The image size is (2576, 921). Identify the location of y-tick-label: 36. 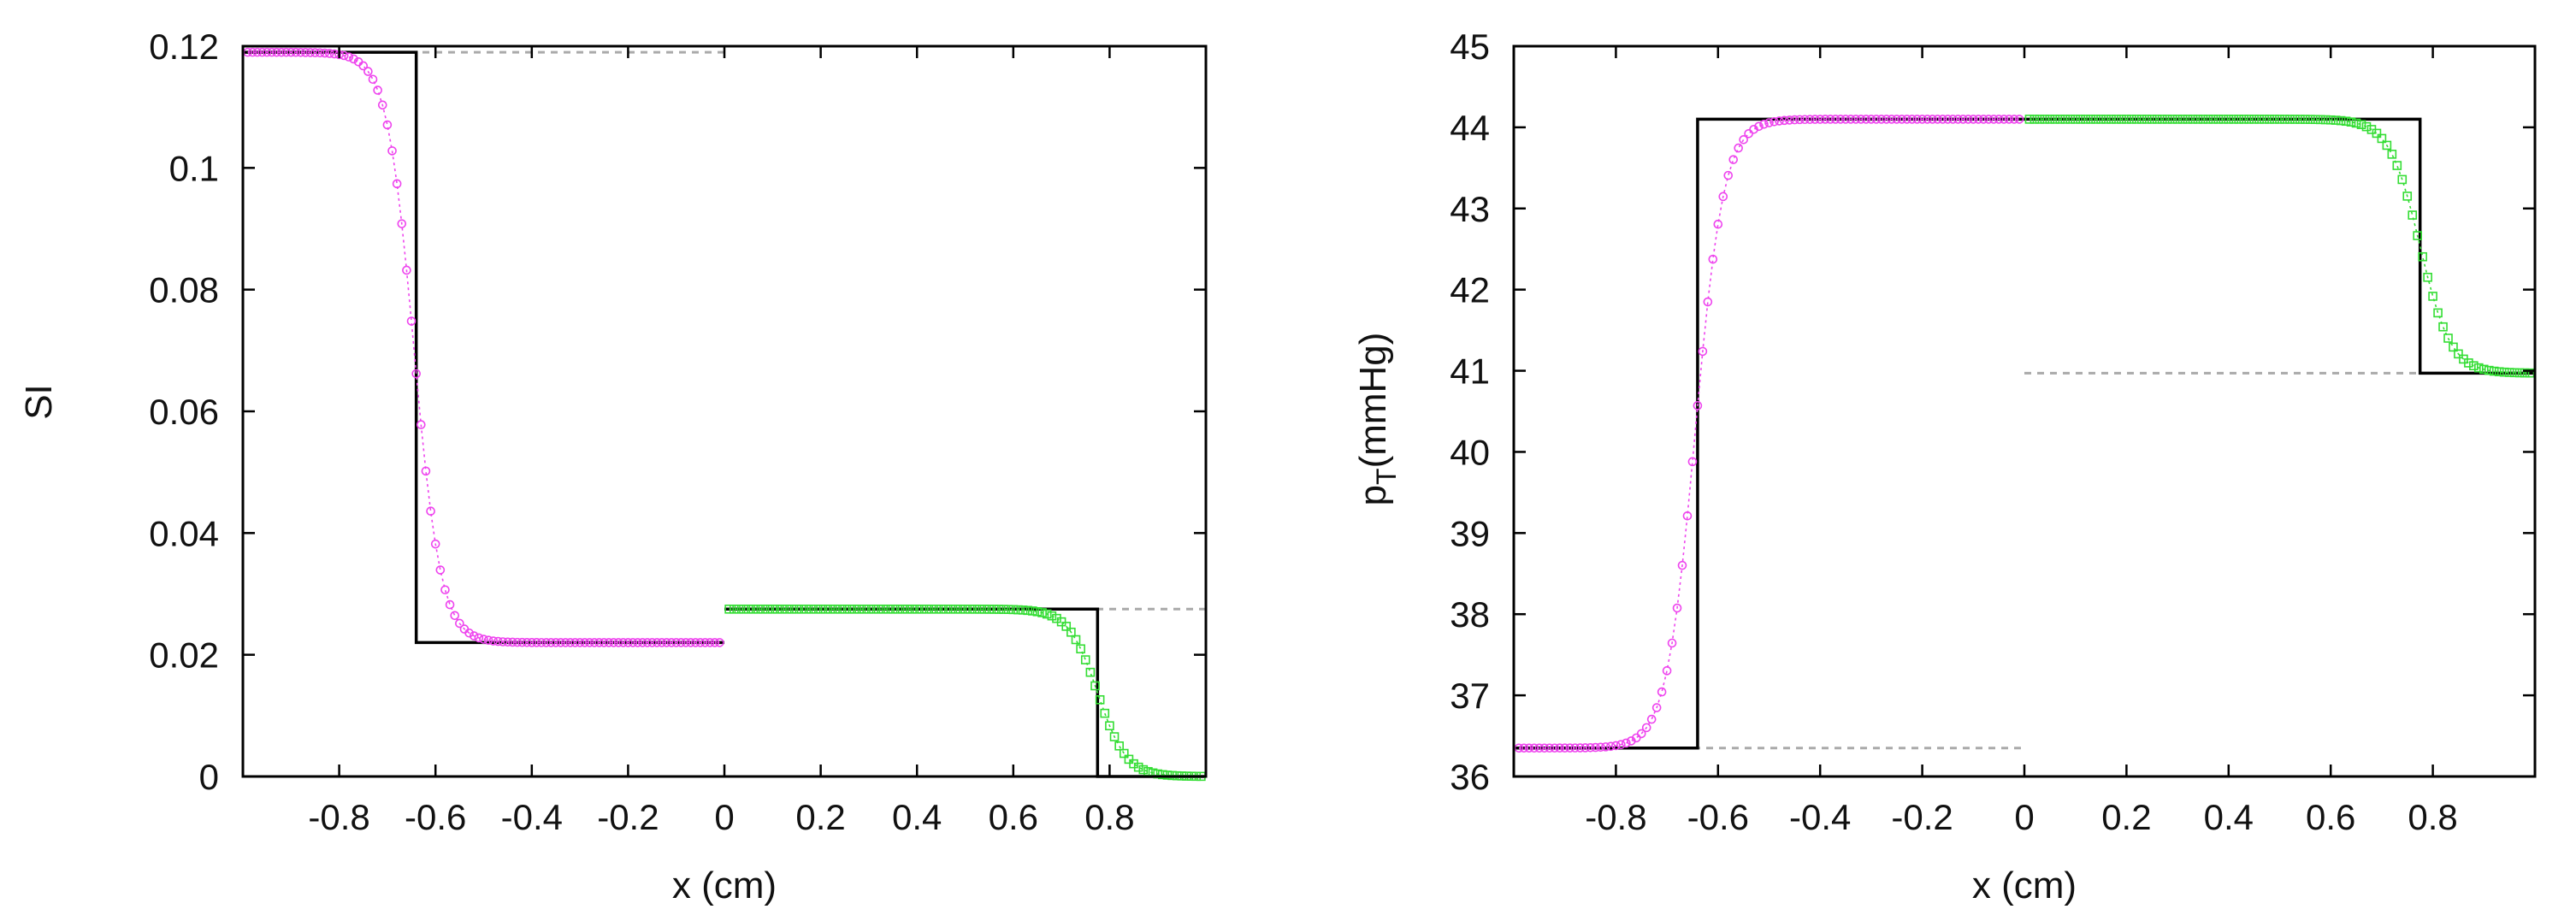
(1470, 777).